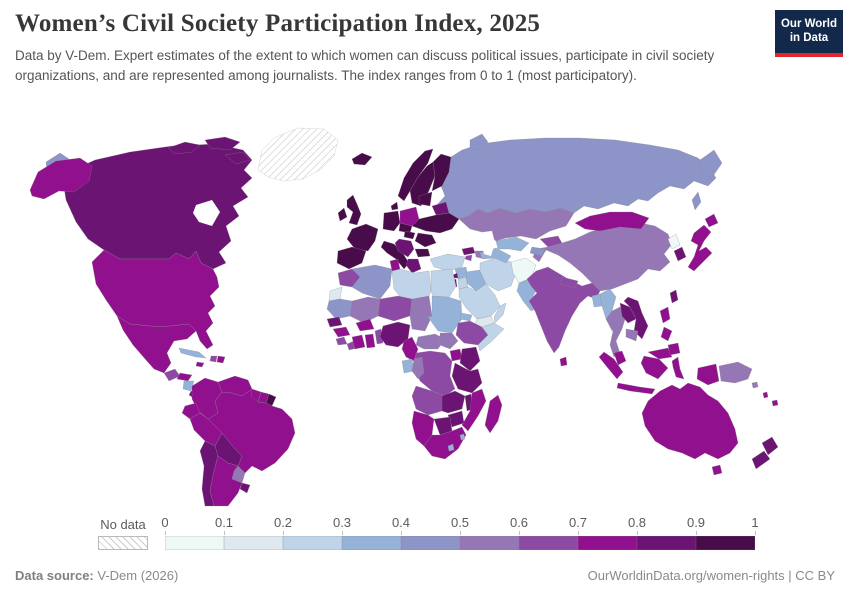 This screenshot has width=850, height=600. What do you see at coordinates (563, 361) in the screenshot?
I see `country-sri-lanka` at bounding box center [563, 361].